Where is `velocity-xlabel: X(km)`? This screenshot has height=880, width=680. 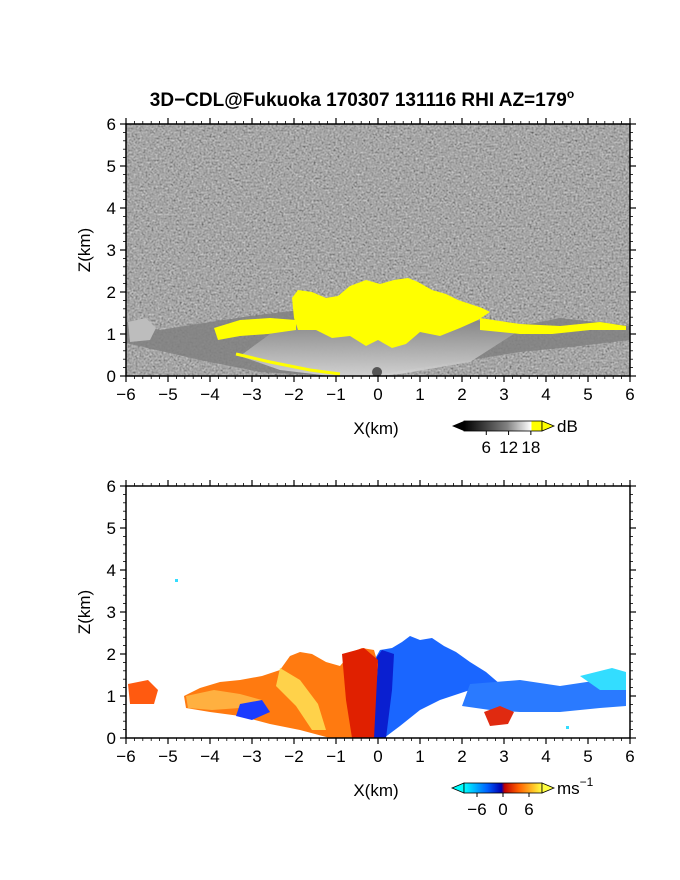 velocity-xlabel: X(km) is located at coordinates (375, 790).